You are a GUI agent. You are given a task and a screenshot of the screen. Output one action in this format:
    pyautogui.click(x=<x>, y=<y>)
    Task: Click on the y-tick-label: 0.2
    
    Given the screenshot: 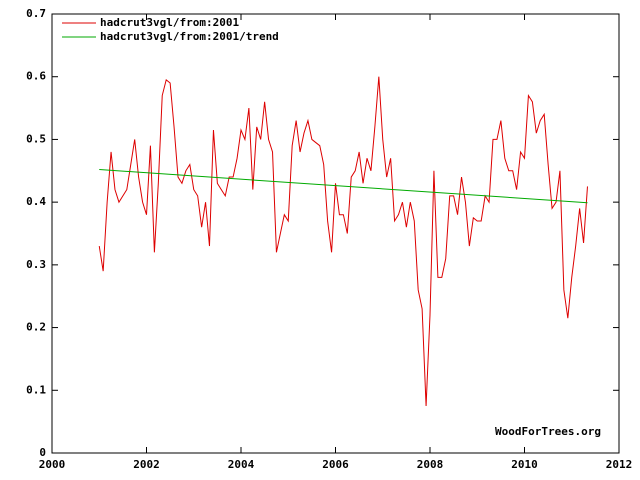 What is the action you would take?
    pyautogui.click(x=36, y=327)
    